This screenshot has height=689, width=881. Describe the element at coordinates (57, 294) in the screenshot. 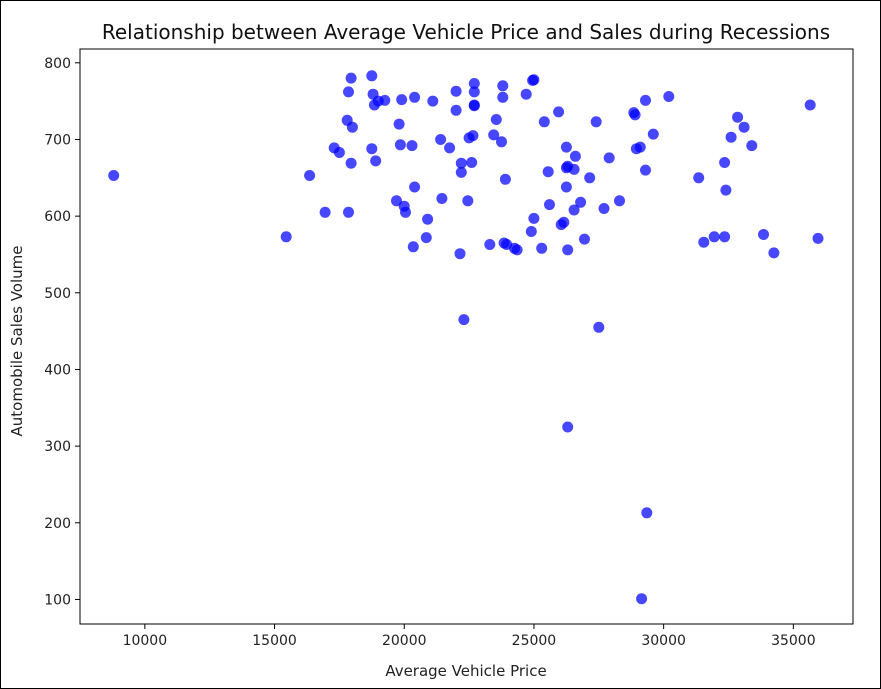

I see `y-tick-label: 500` at that location.